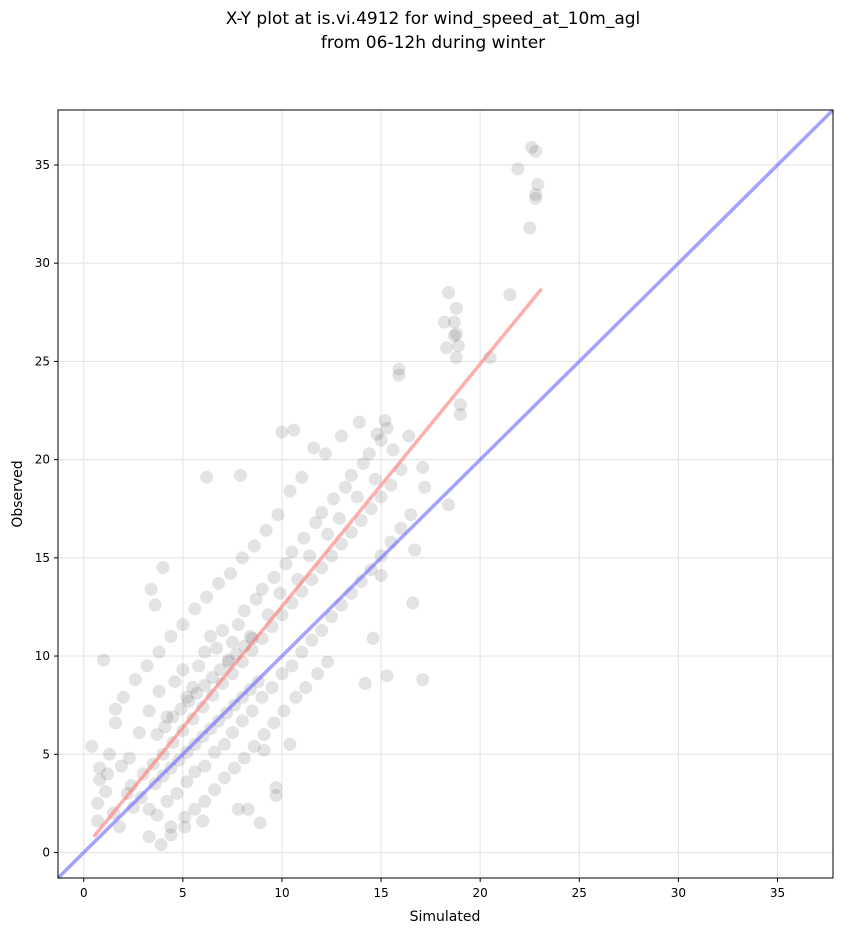 Image resolution: width=843 pixels, height=934 pixels. I want to click on x-axis-label: Simulated, so click(445, 917).